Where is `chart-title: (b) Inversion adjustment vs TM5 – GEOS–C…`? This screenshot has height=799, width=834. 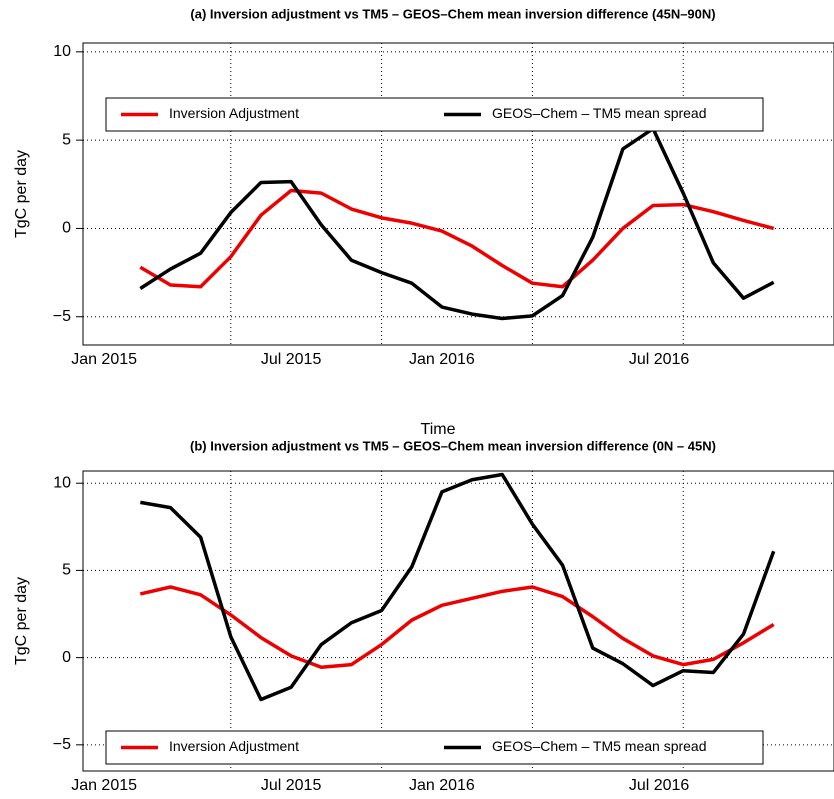 chart-title: (b) Inversion adjustment vs TM5 – GEOS–C… is located at coordinates (453, 445).